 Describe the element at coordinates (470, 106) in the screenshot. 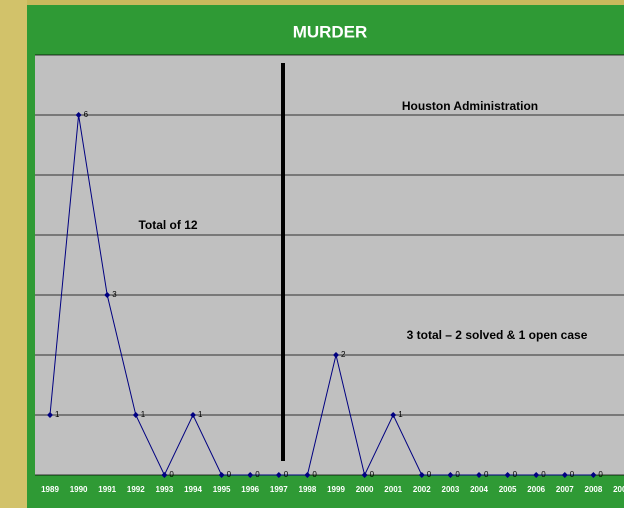

I see `annotation: Houston Administration` at that location.